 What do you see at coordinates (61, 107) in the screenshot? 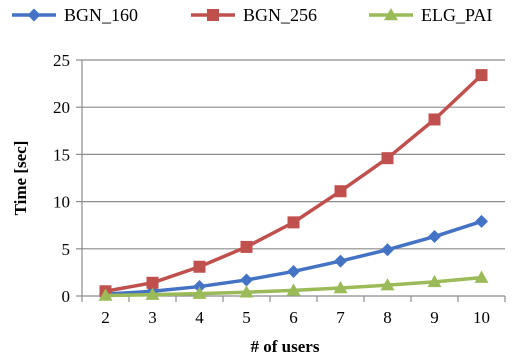
I see `y-tick-label-20: 20` at bounding box center [61, 107].